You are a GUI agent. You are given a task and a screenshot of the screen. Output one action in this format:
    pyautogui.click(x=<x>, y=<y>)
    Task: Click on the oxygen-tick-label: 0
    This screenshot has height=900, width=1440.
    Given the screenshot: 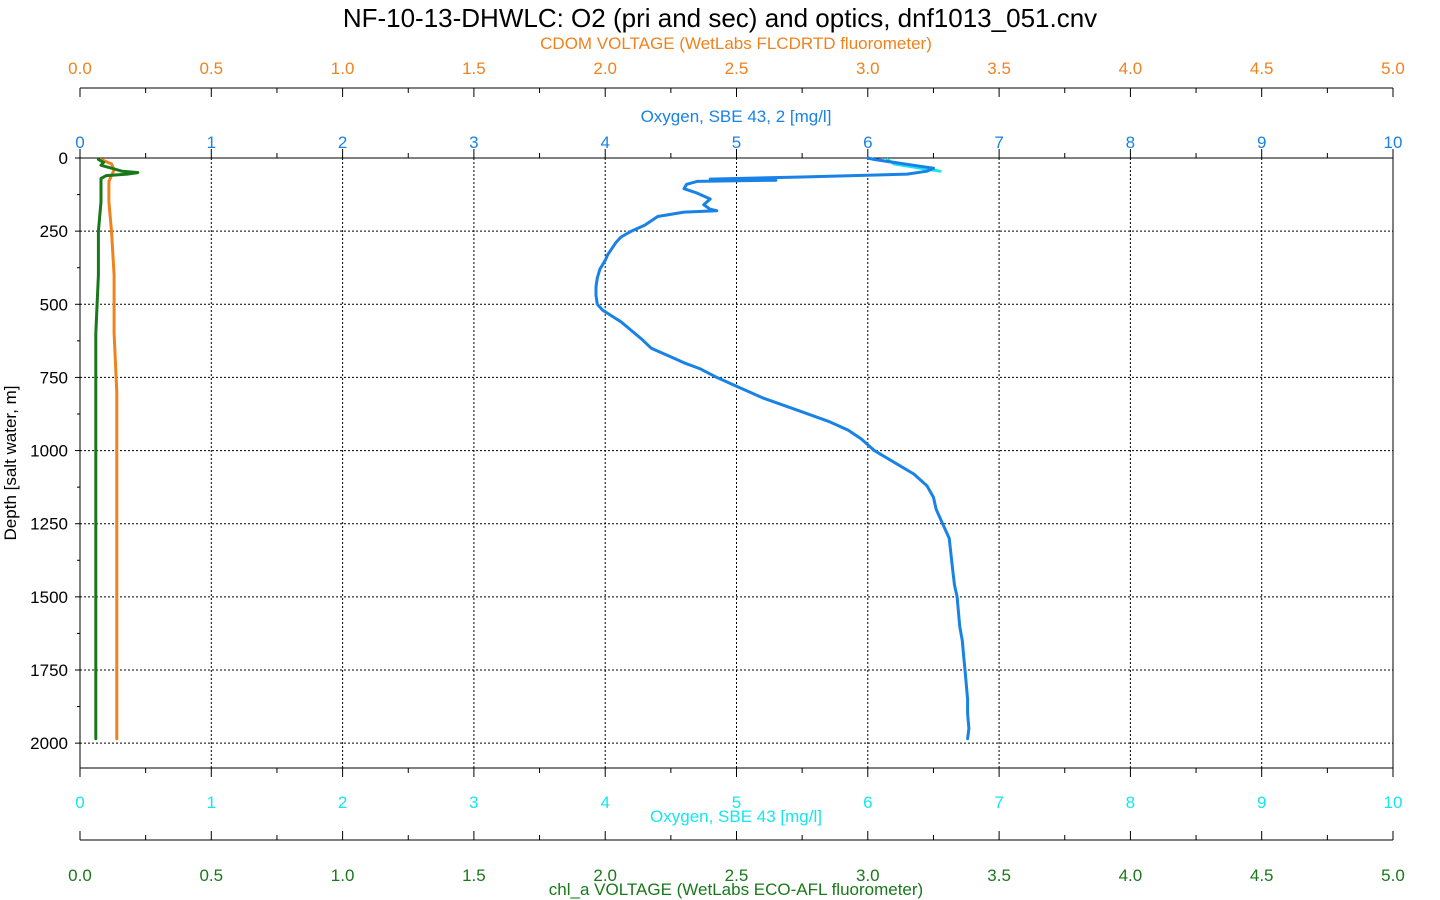 What is the action you would take?
    pyautogui.click(x=79, y=802)
    